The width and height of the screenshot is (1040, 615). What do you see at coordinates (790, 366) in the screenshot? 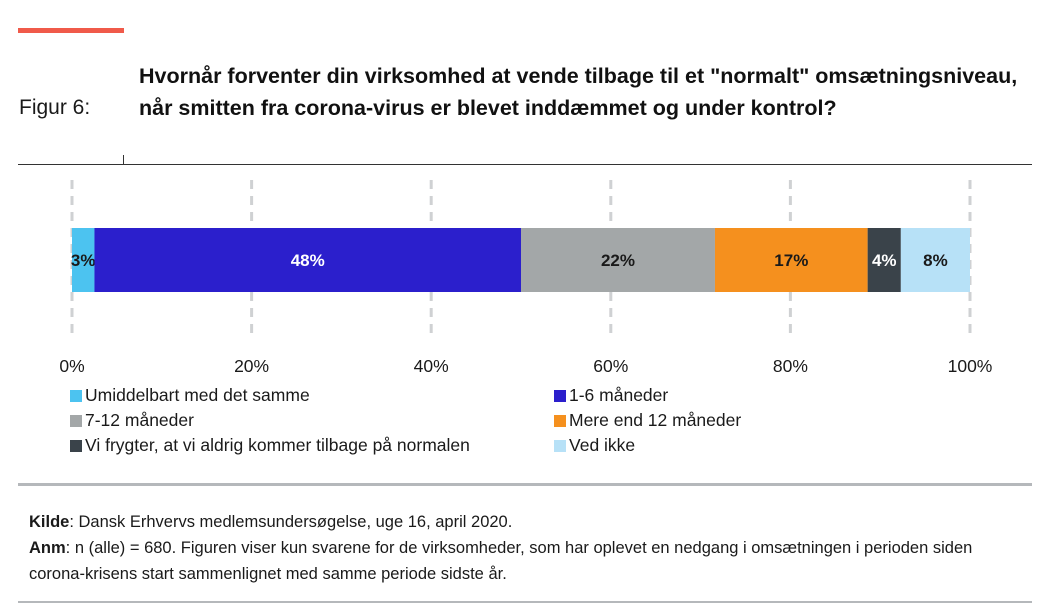
I see `x-tick-label: 80%` at bounding box center [790, 366].